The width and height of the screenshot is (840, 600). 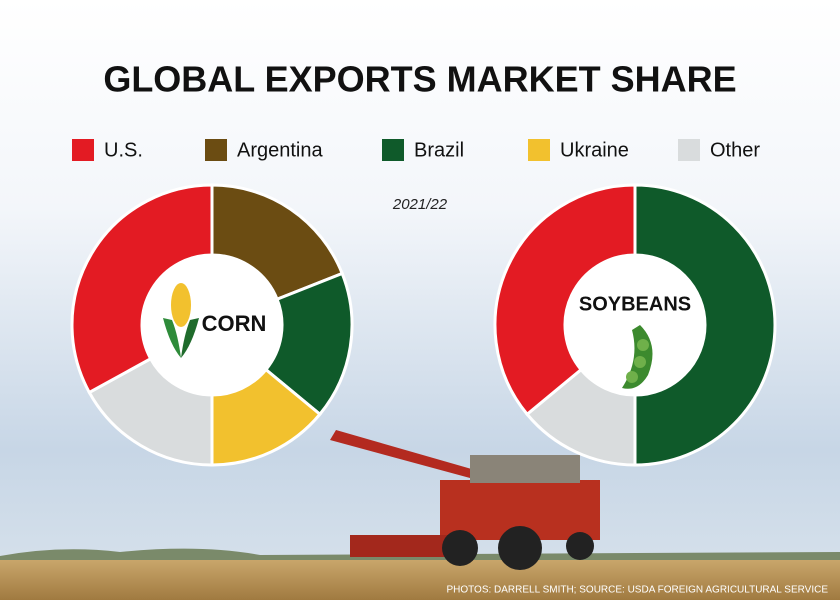 I want to click on combine-harvester, so click(x=465, y=500).